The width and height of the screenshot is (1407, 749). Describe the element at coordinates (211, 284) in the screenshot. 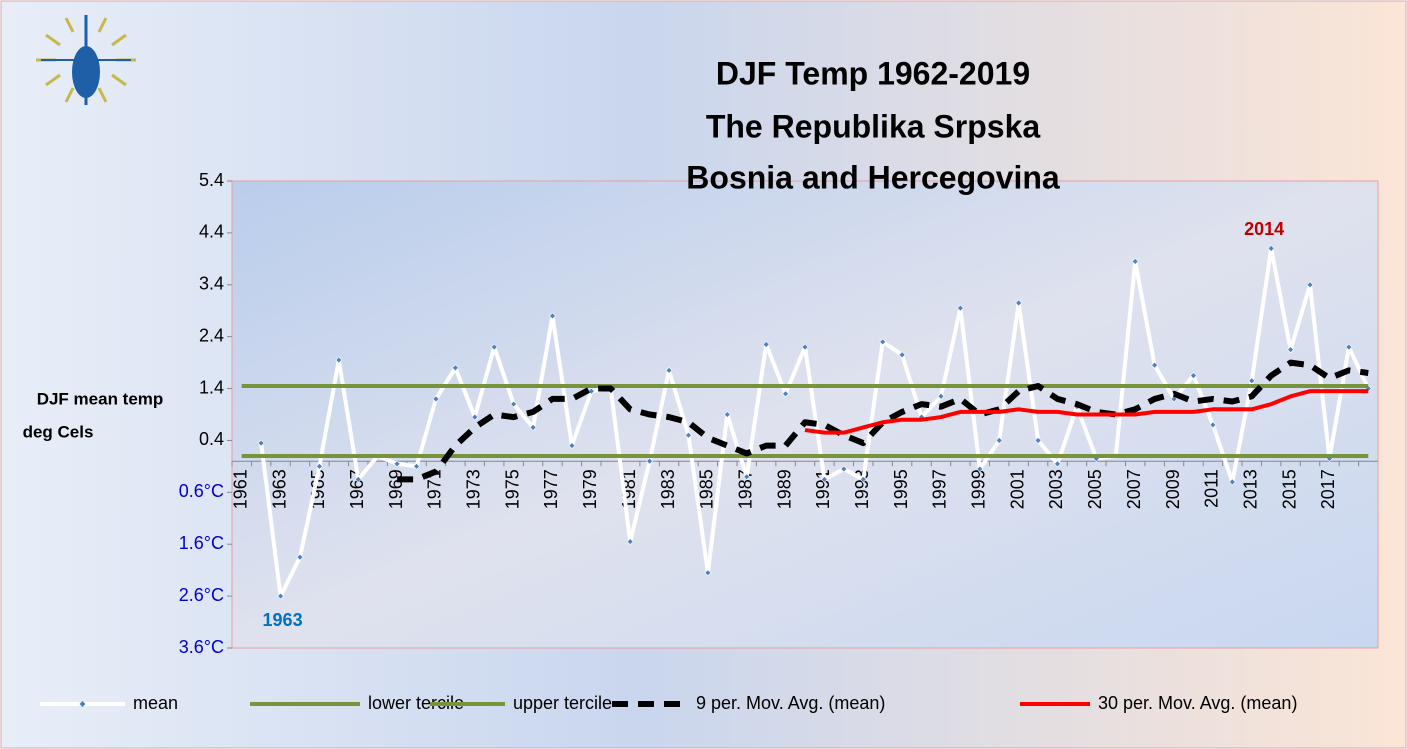

I see `y-tick-label: 3.4` at that location.